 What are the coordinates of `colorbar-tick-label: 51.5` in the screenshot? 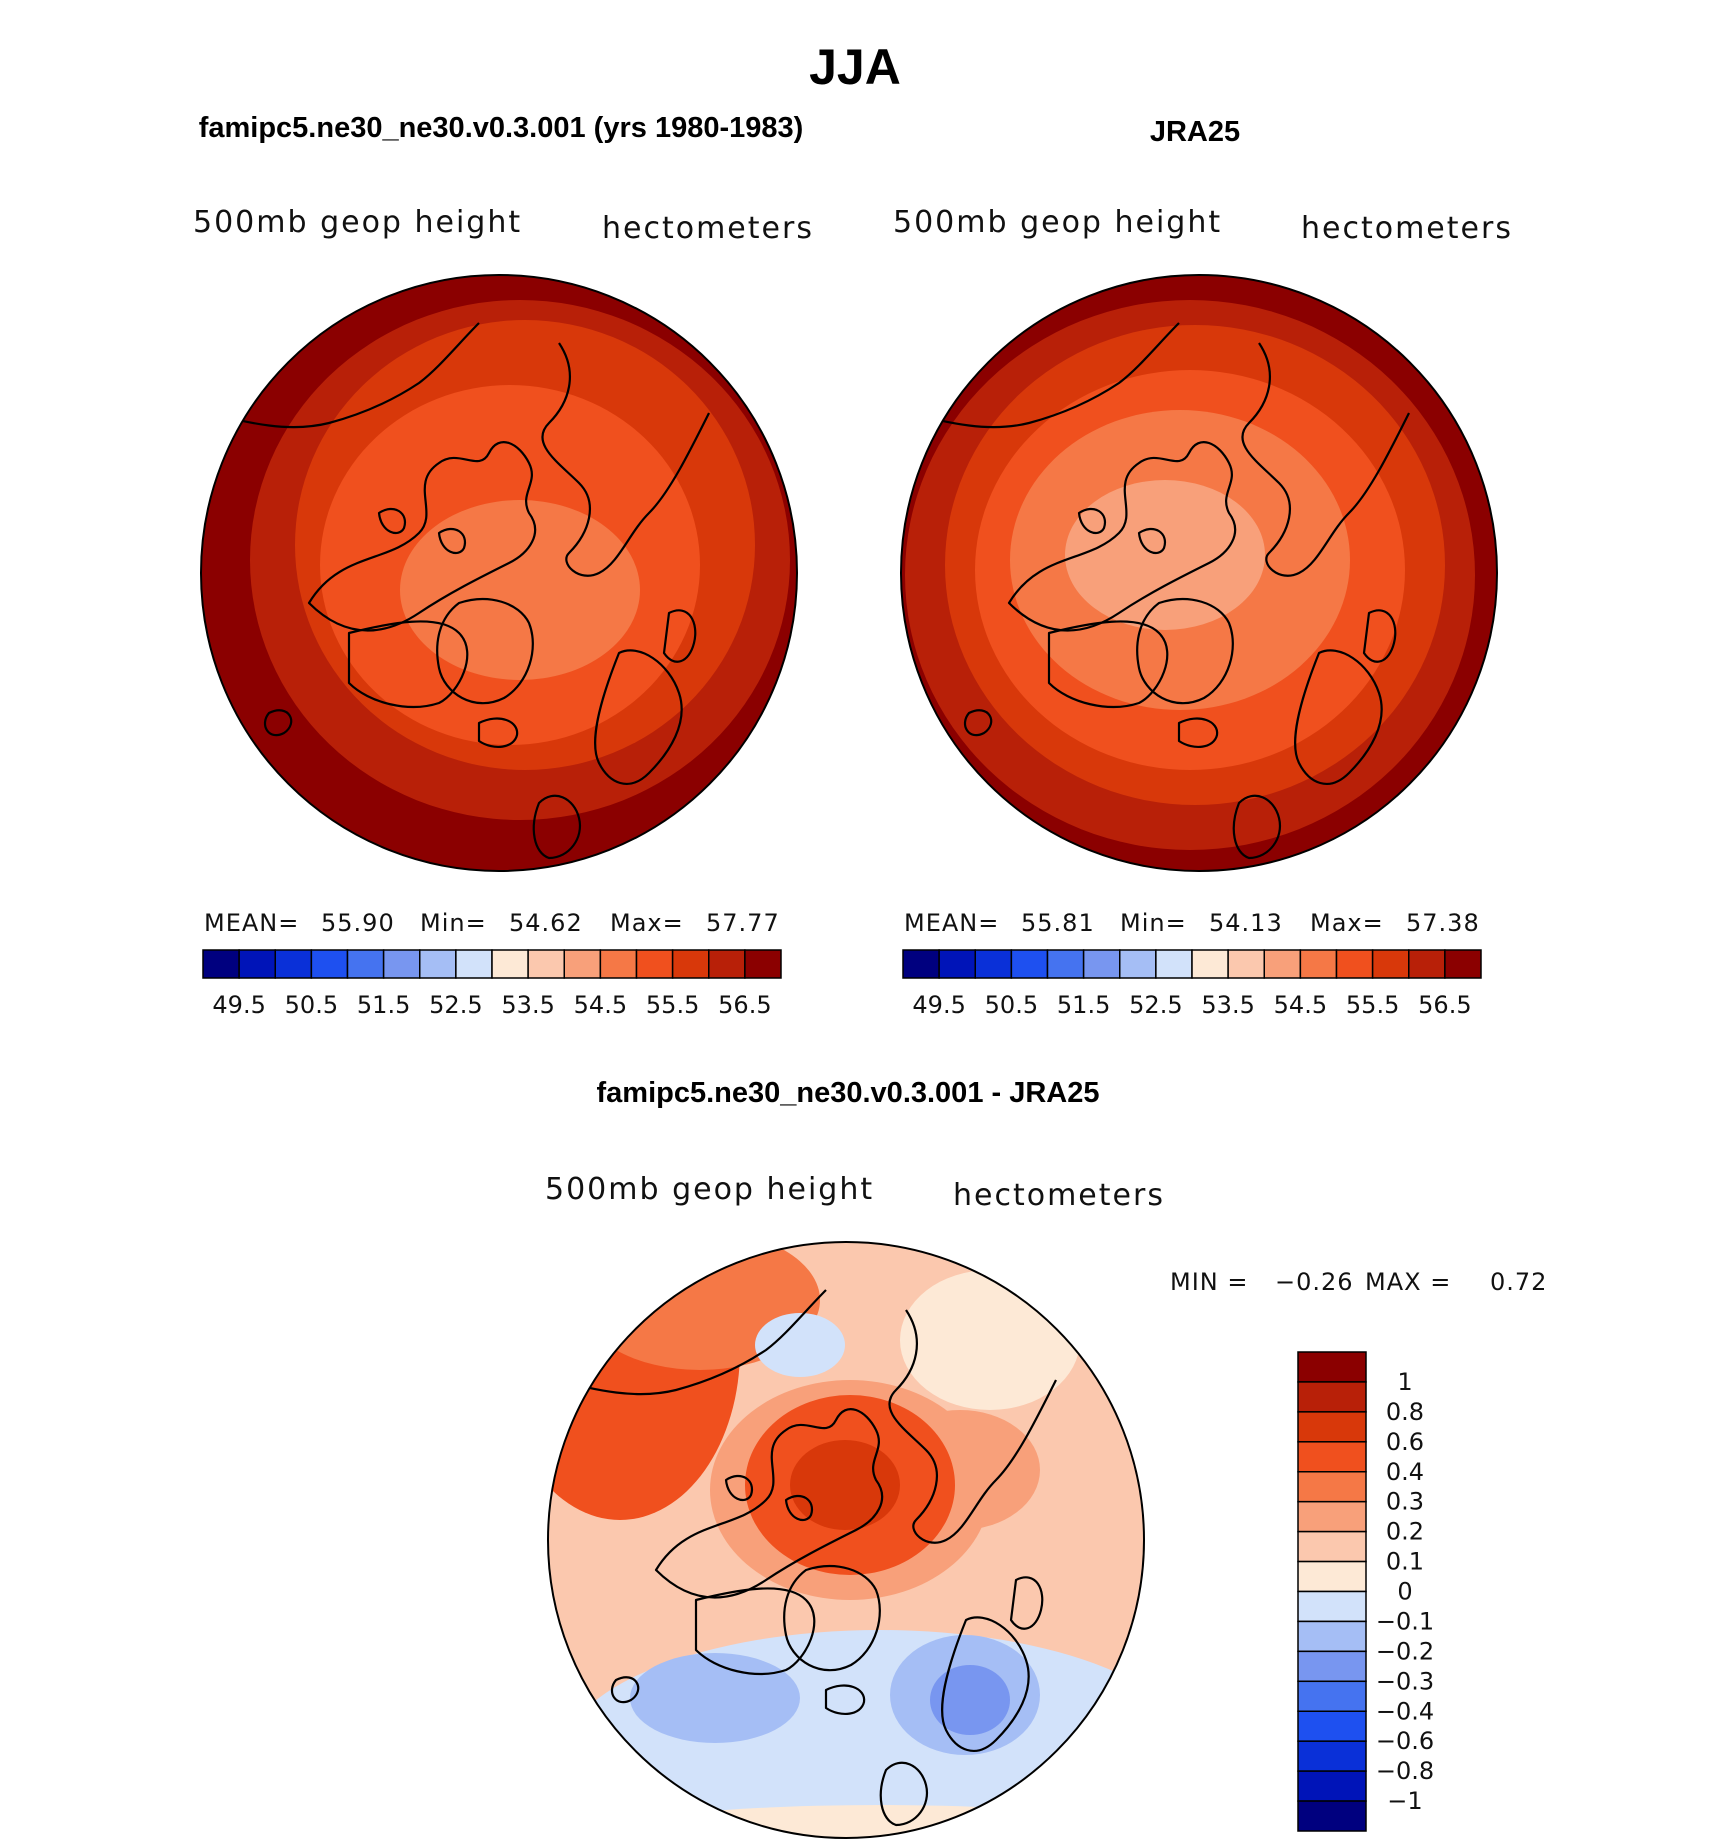 It's located at (1083, 1005).